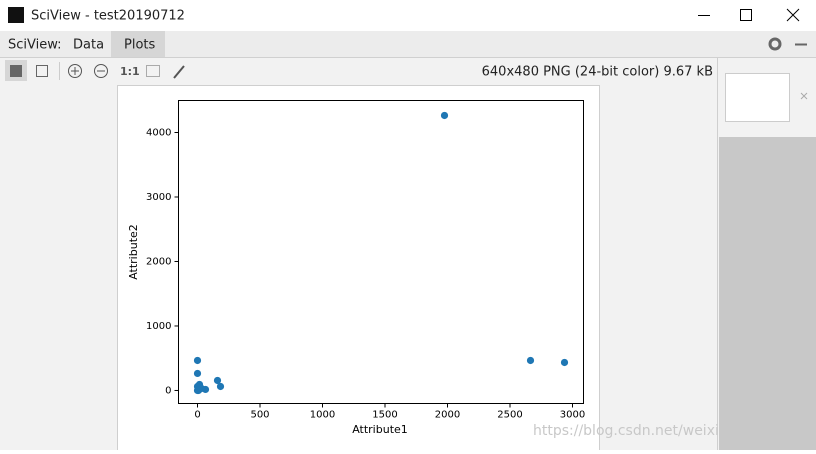 Image resolution: width=816 pixels, height=454 pixels. I want to click on maximize-button, so click(746, 15).